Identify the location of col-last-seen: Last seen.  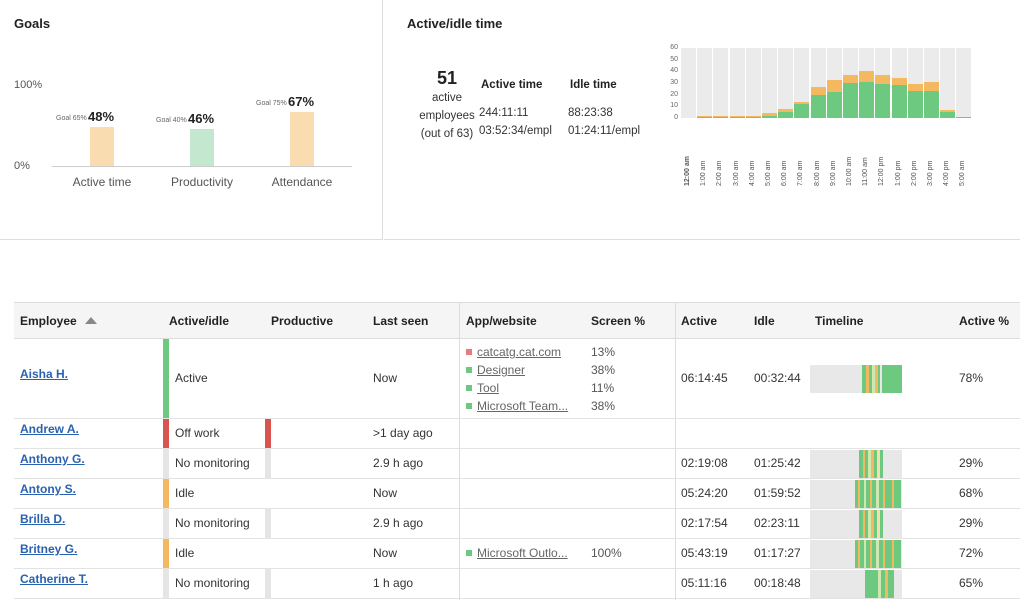
(401, 321).